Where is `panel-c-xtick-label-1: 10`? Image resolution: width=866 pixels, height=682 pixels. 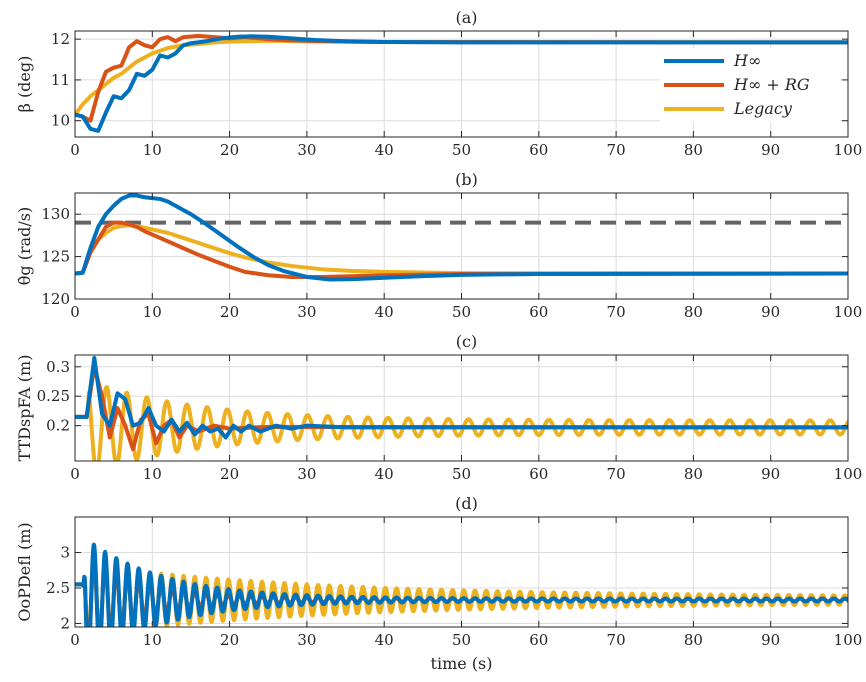
panel-c-xtick-label-1: 10 is located at coordinates (152, 474).